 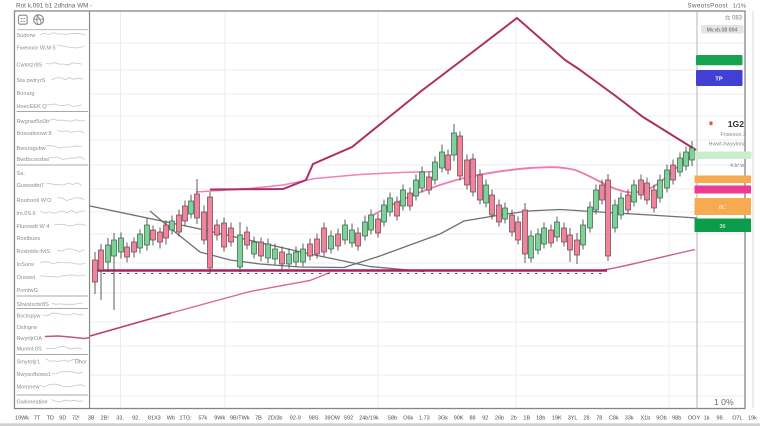 What do you see at coordinates (629, 419) in the screenshot?
I see `svg-text: 33k` at bounding box center [629, 419].